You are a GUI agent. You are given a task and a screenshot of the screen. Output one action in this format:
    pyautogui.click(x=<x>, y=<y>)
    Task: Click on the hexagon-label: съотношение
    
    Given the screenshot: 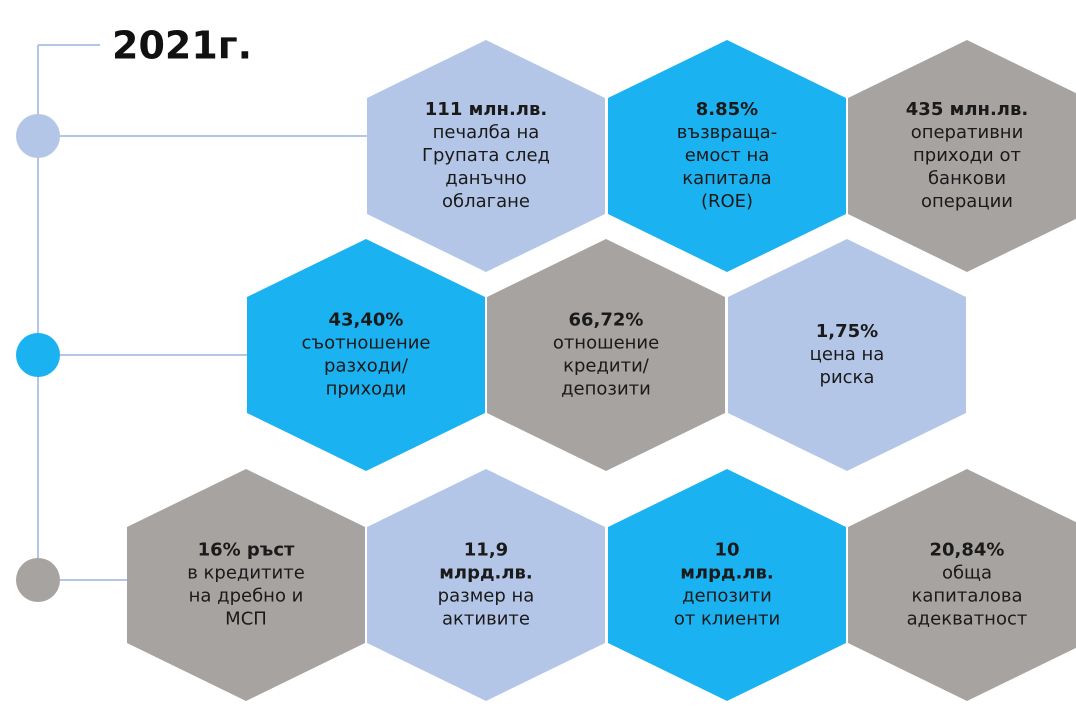 What is the action you would take?
    pyautogui.click(x=366, y=343)
    